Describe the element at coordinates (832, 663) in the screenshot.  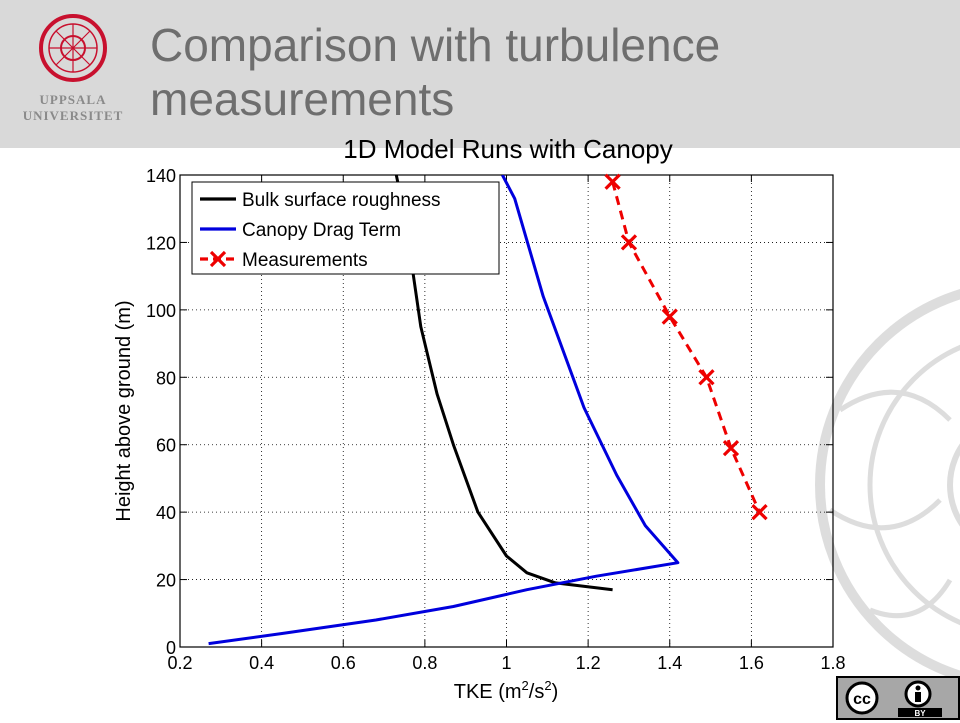
I see `x-tick-label: 1.8` at that location.